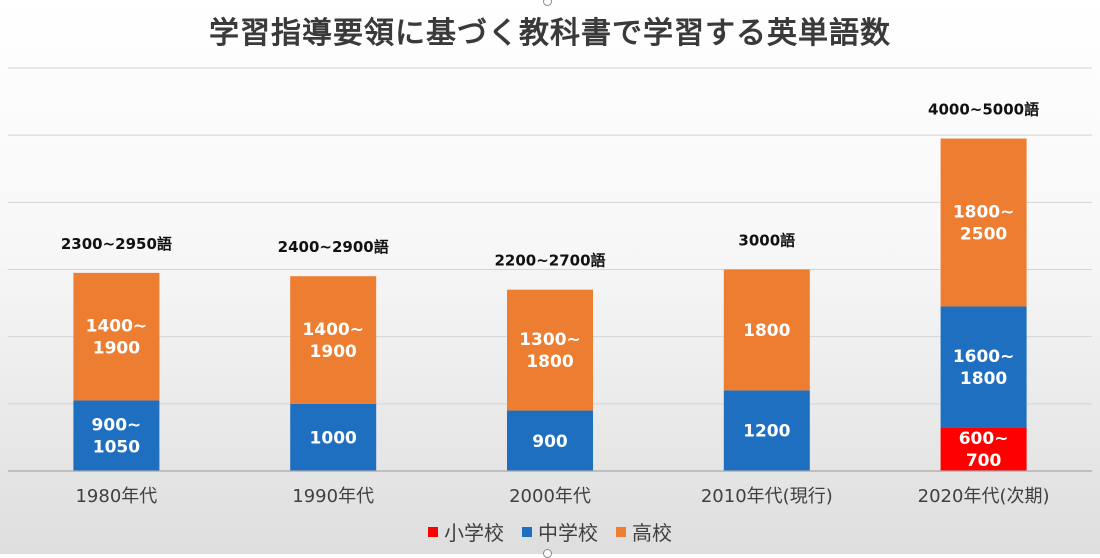 The image size is (1100, 558). Describe the element at coordinates (549, 261) in the screenshot. I see `total-label: 2200~2700語` at that location.